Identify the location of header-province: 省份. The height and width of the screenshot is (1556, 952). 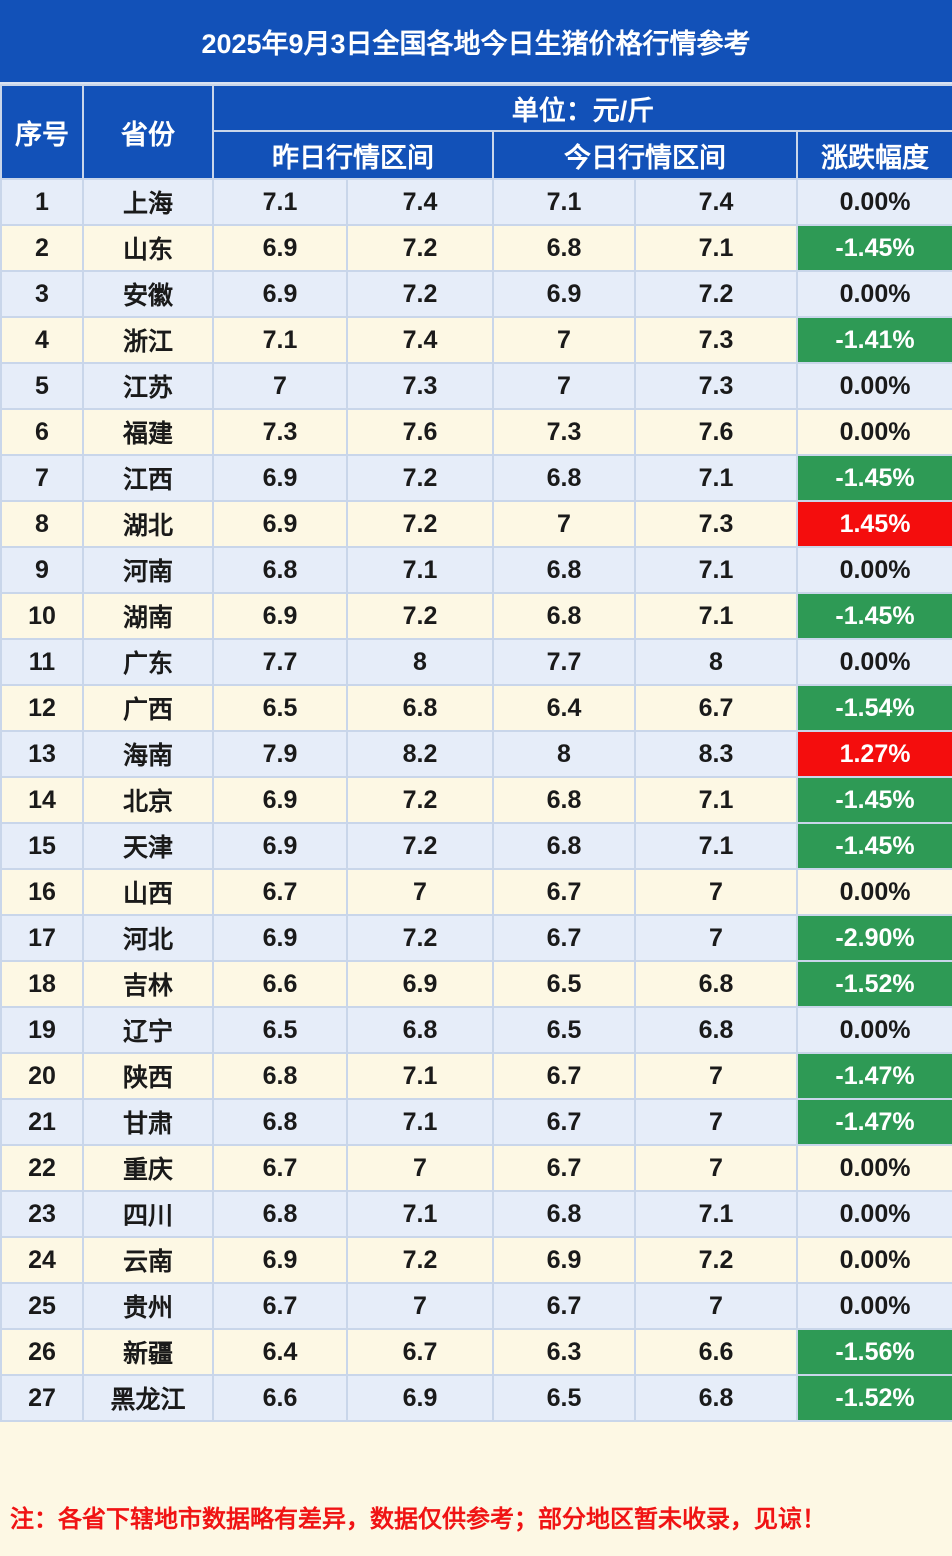
(148, 132).